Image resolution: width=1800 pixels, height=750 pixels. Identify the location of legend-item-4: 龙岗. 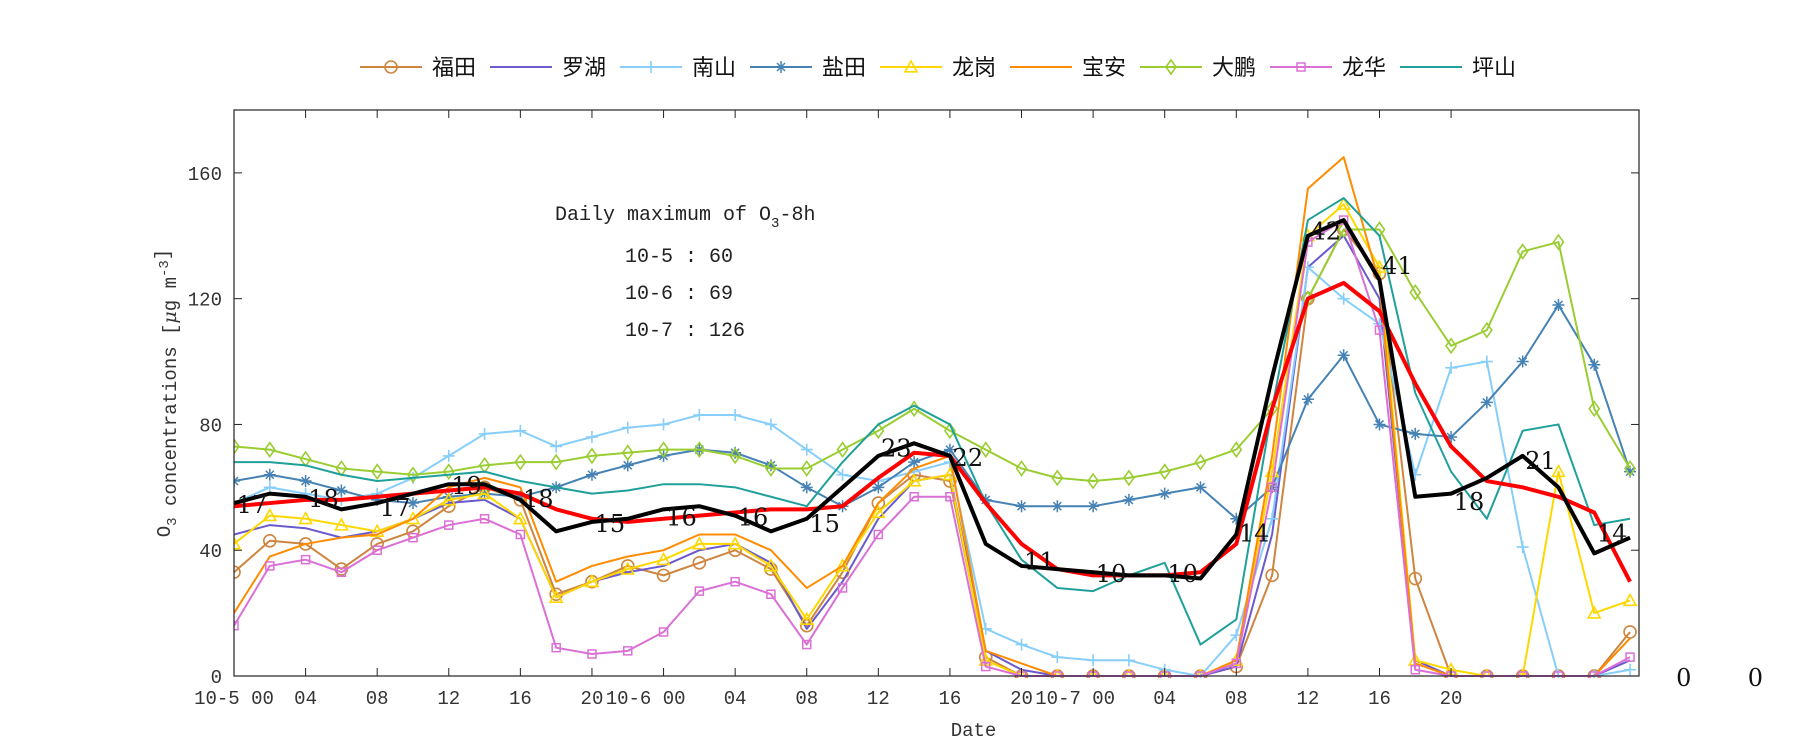
(938, 68).